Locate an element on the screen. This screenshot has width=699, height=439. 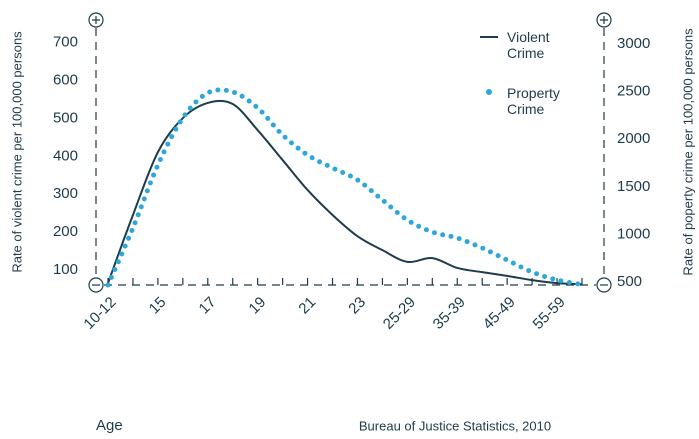
x-tick-label: 21 is located at coordinates (307, 306).